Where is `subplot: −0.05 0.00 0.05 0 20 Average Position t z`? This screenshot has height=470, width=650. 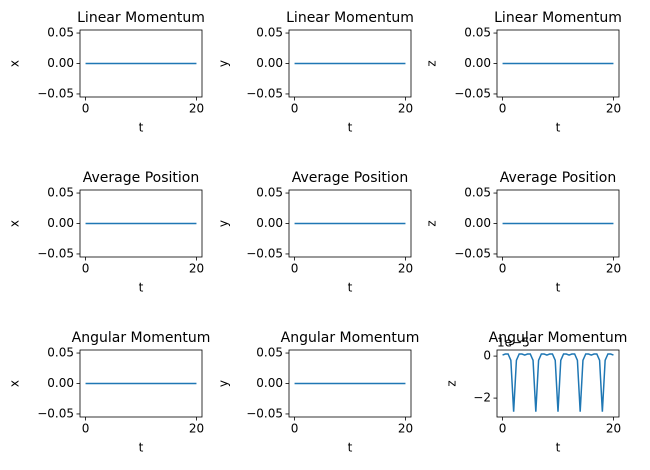 subplot: −0.05 0.00 0.05 0 20 Average Position t z is located at coordinates (523, 232).